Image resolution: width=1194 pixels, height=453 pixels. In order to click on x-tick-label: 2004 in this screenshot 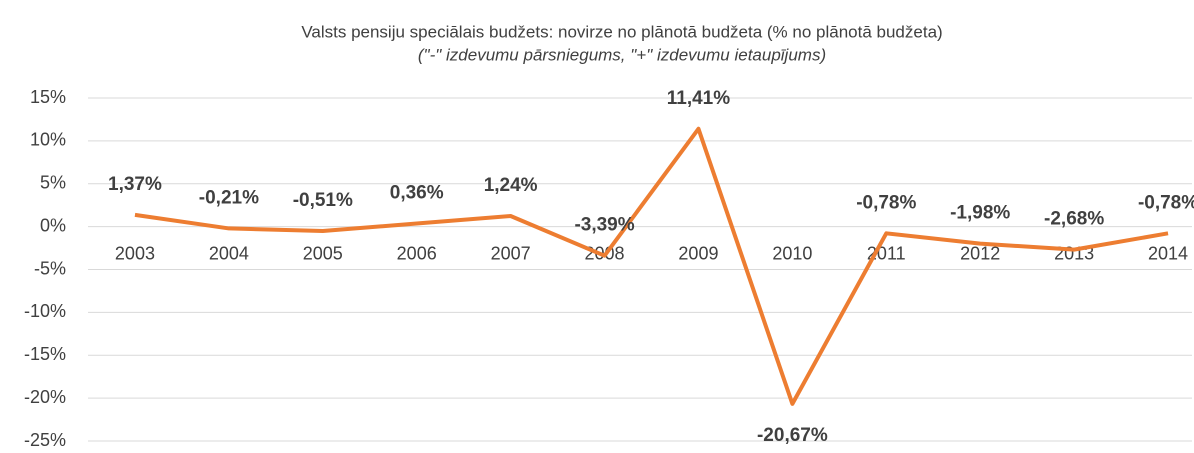, I will do `click(229, 253)`.